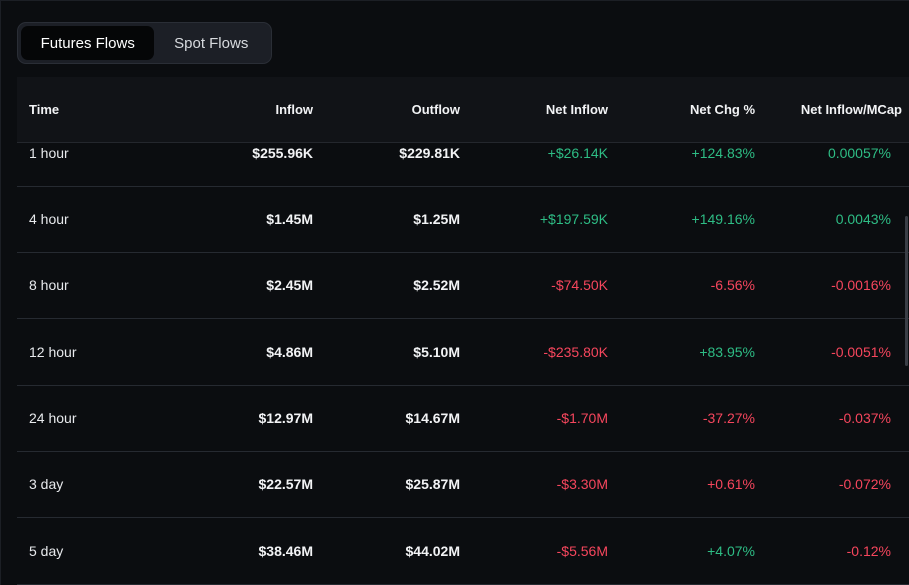 This screenshot has width=909, height=585. Describe the element at coordinates (282, 153) in the screenshot. I see `cell-inflow: $255.96K` at that location.